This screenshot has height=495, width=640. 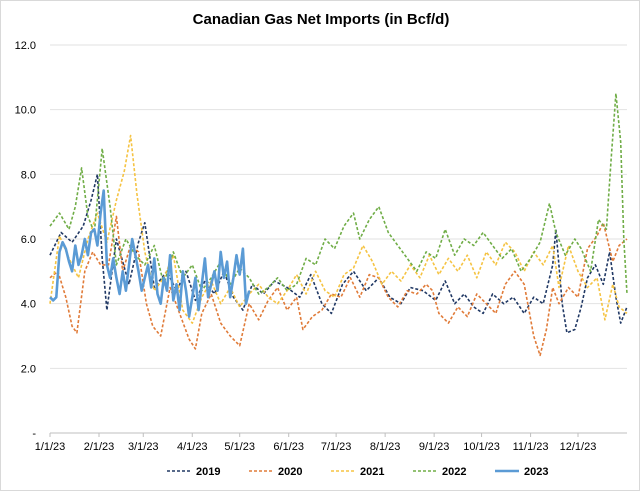 I want to click on y-axis: - 2.0 4.0 6.0 8.0 10.0 12.0, so click(x=26, y=240).